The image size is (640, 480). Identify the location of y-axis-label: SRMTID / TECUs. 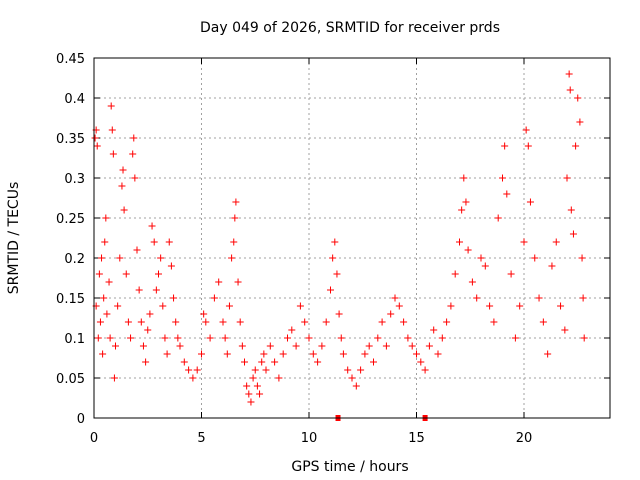
(14, 238).